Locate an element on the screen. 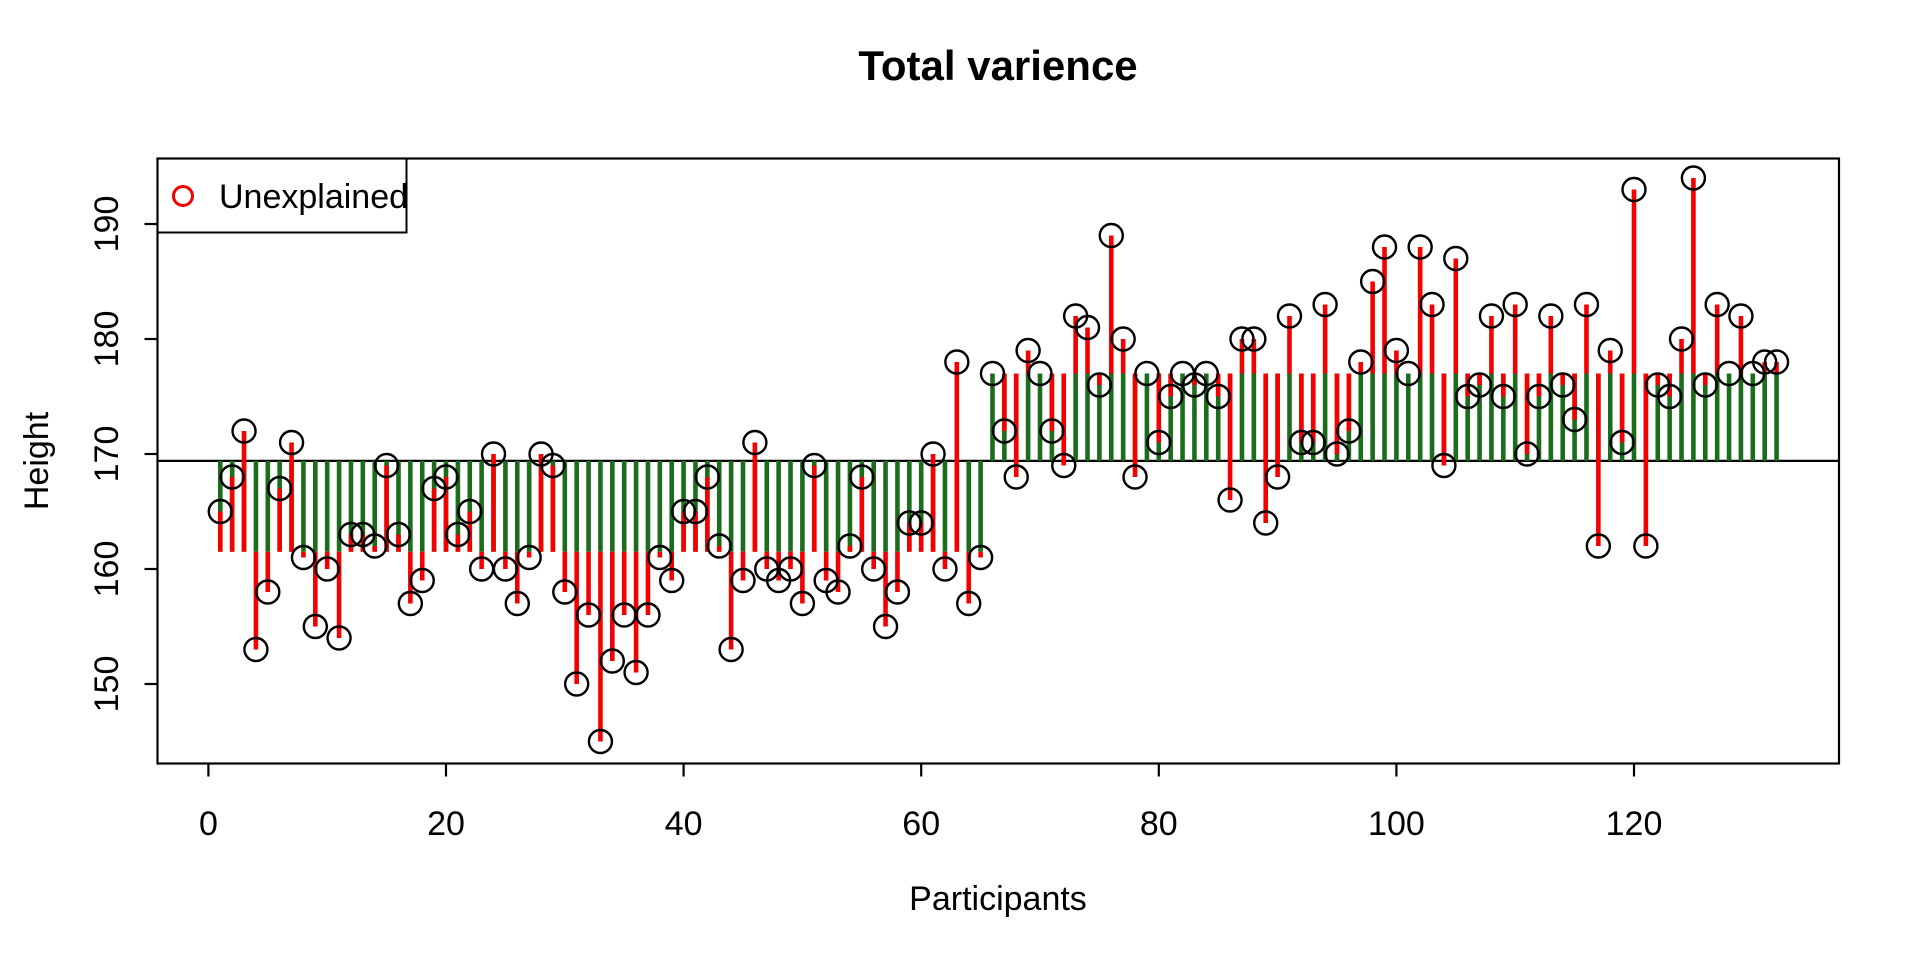 The height and width of the screenshot is (965, 1920). legend: Unexplained is located at coordinates (282, 195).